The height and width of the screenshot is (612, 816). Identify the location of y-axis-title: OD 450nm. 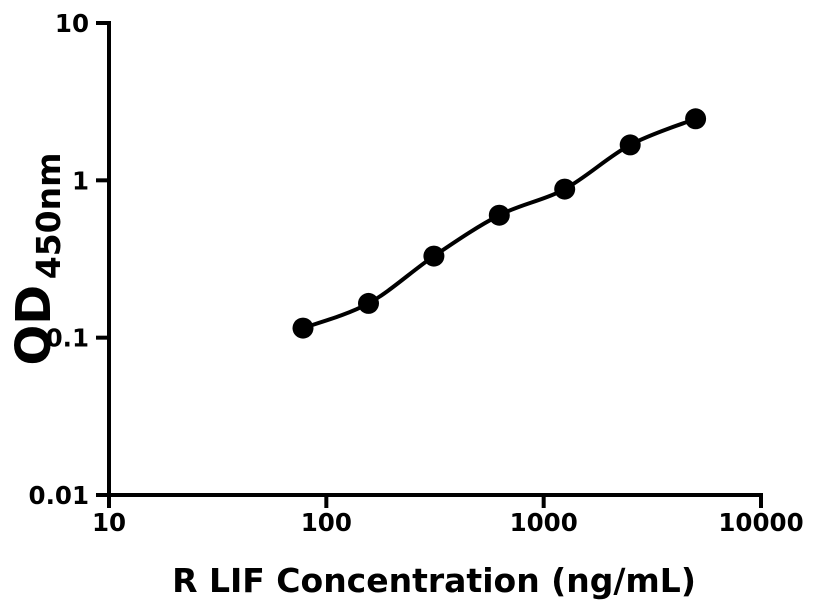
(37, 259).